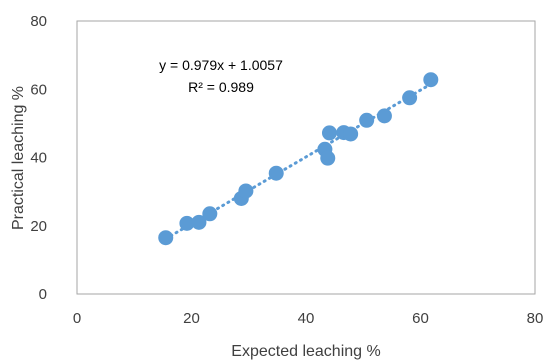 The image size is (549, 360). Describe the element at coordinates (305, 351) in the screenshot. I see `x-axis-title: Expected leaching %` at that location.